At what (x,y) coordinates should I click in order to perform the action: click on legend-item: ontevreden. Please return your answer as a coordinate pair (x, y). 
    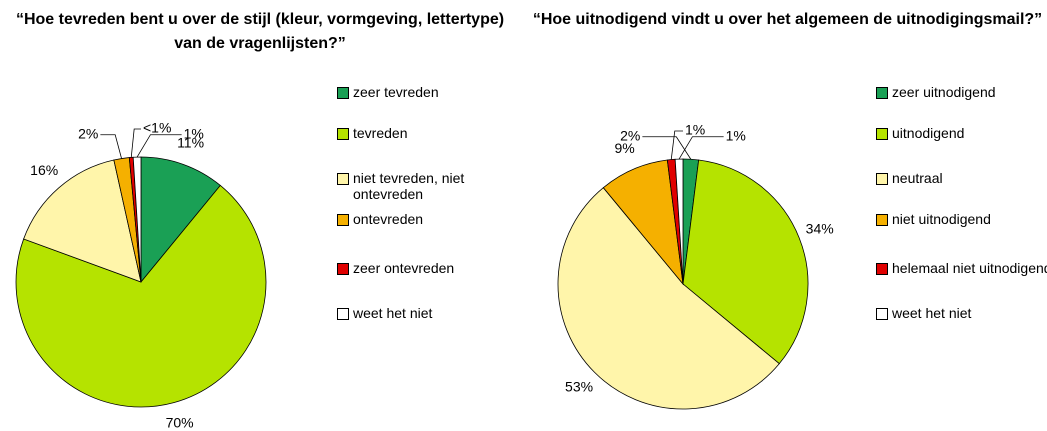
    Looking at the image, I should click on (427, 219).